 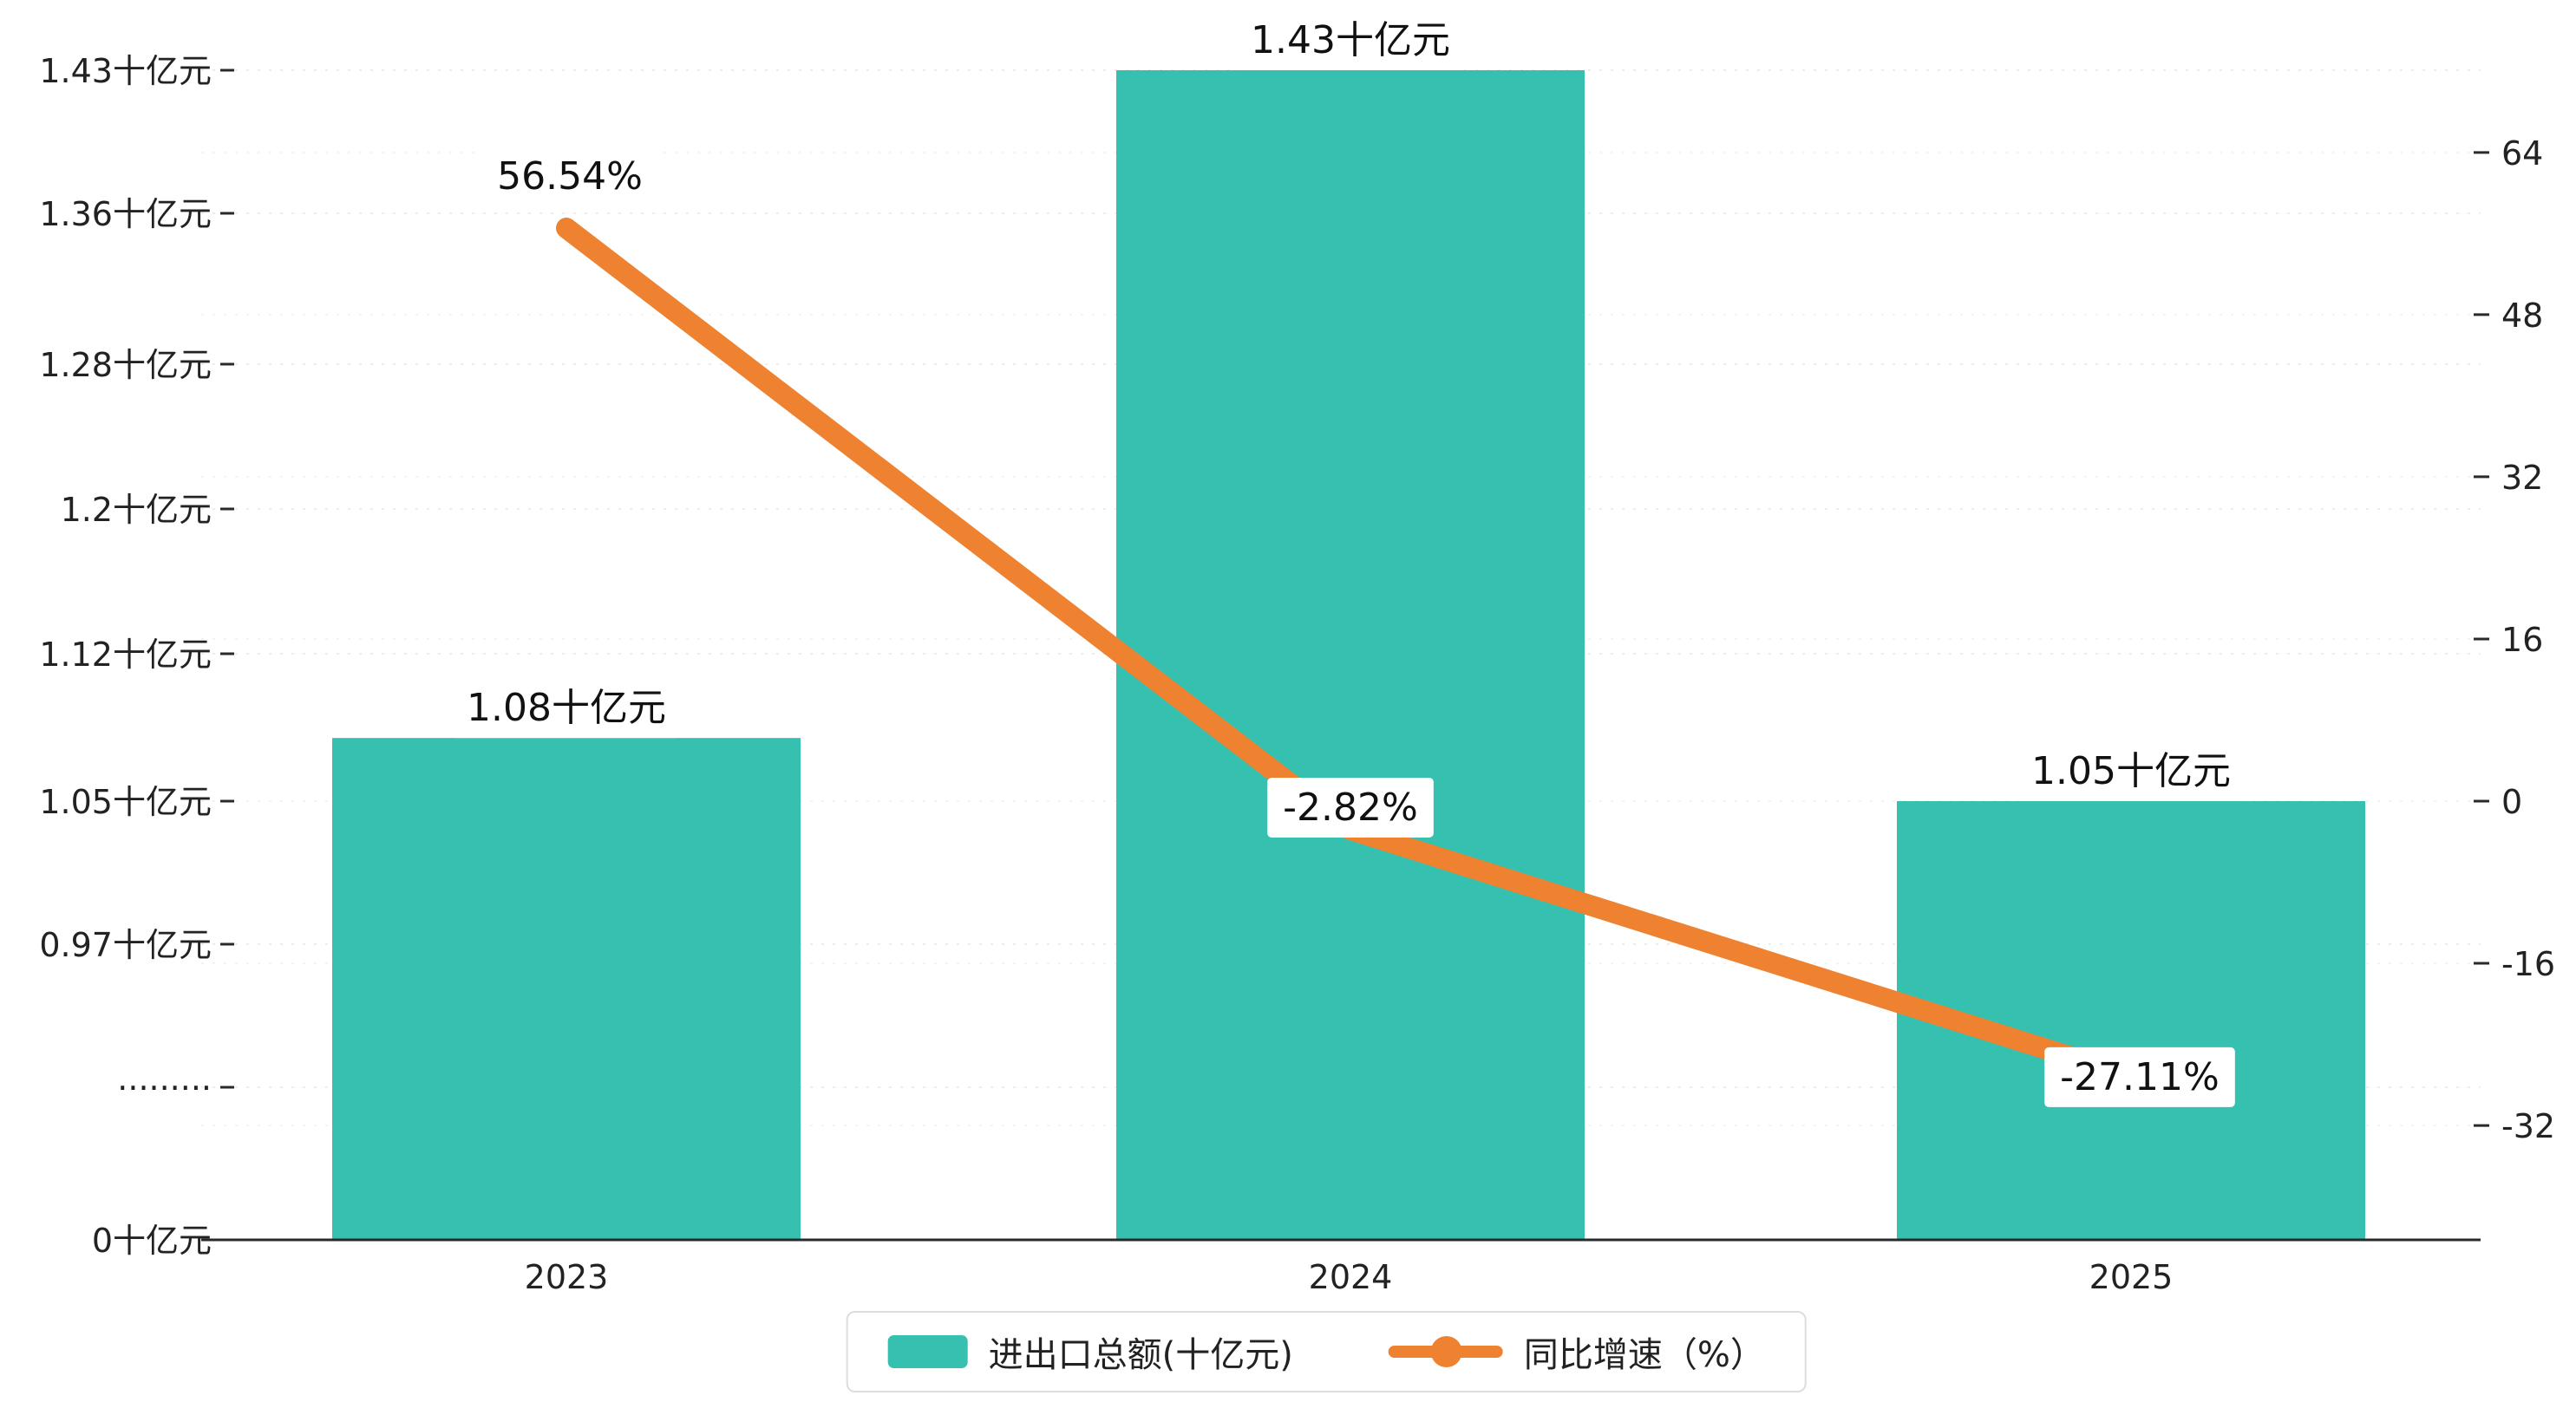 I want to click on left-tick-label: 1.05十亿元, so click(x=125, y=802).